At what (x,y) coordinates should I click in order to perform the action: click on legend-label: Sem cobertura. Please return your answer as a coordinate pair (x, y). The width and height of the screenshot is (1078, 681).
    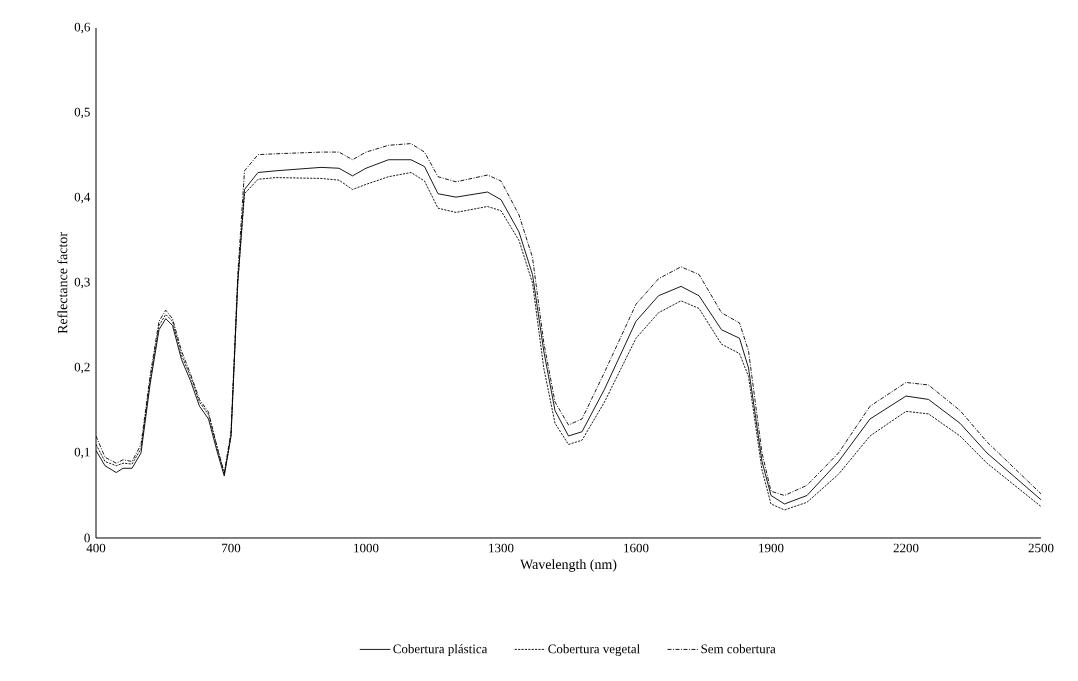
    Looking at the image, I should click on (738, 649).